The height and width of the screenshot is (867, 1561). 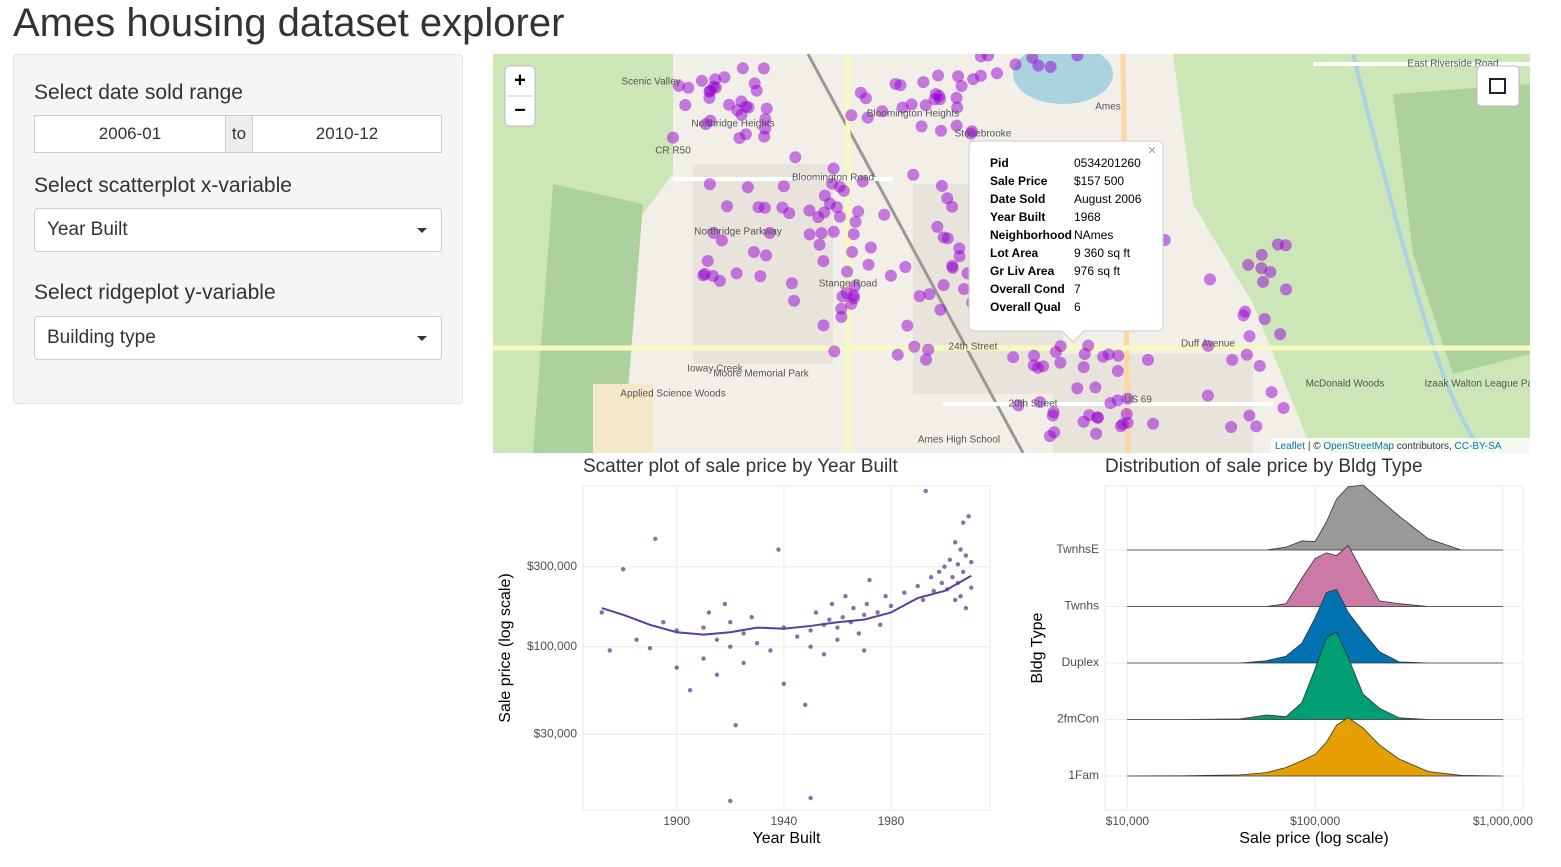 I want to click on zoom-in: +, so click(x=520, y=80).